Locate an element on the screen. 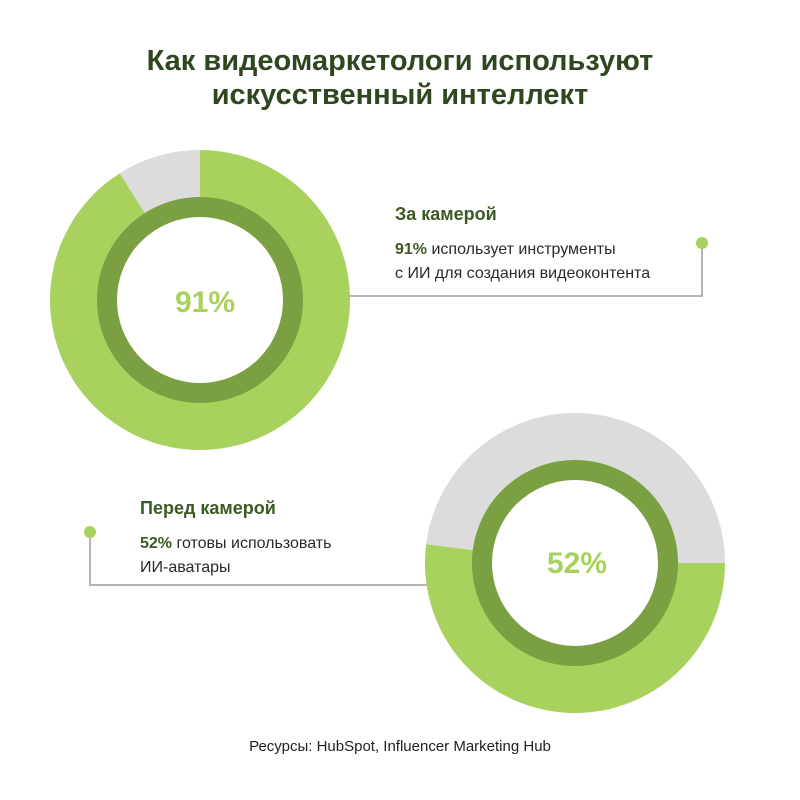  donut-1-inner-ring is located at coordinates (200, 300).